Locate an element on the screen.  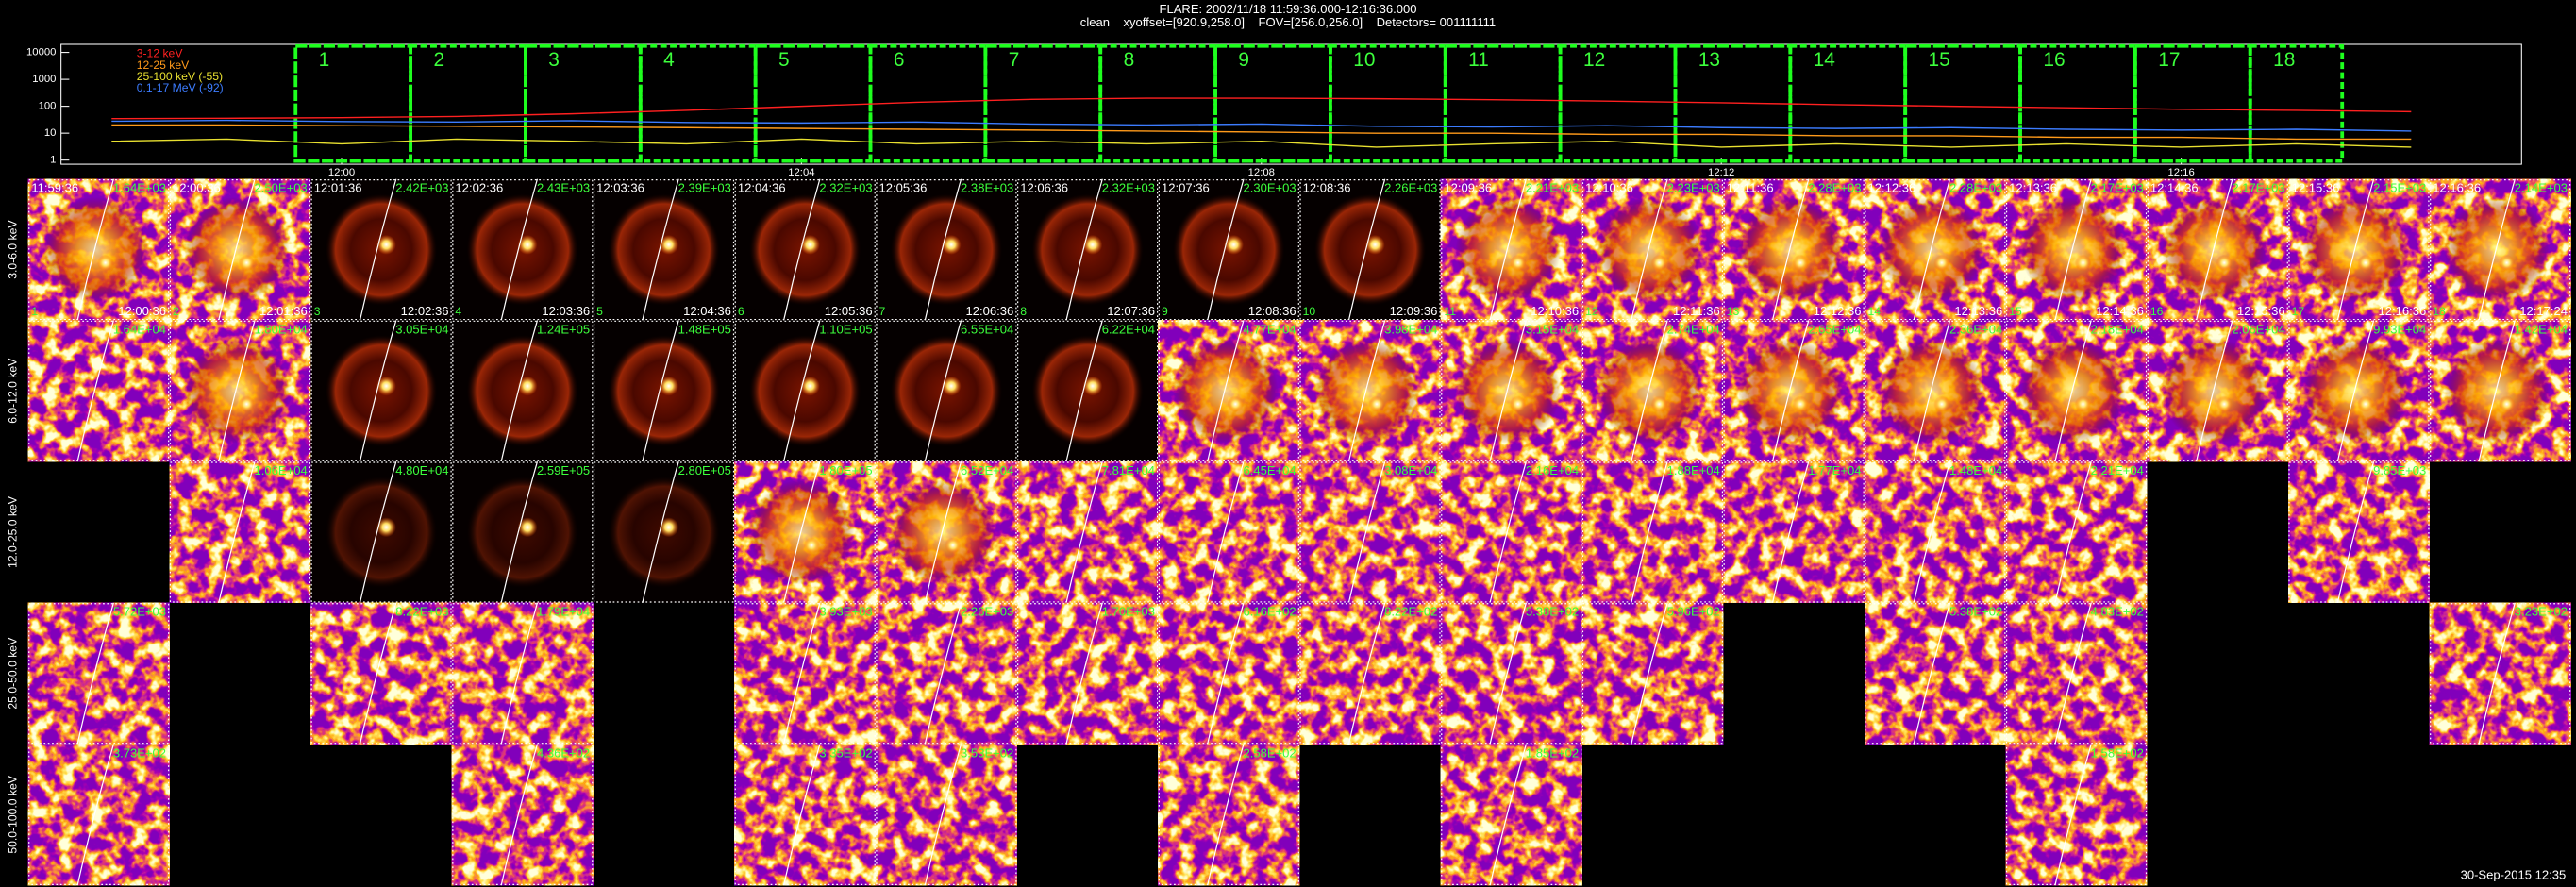
peak-value: 1.58E+02 is located at coordinates (2117, 753).